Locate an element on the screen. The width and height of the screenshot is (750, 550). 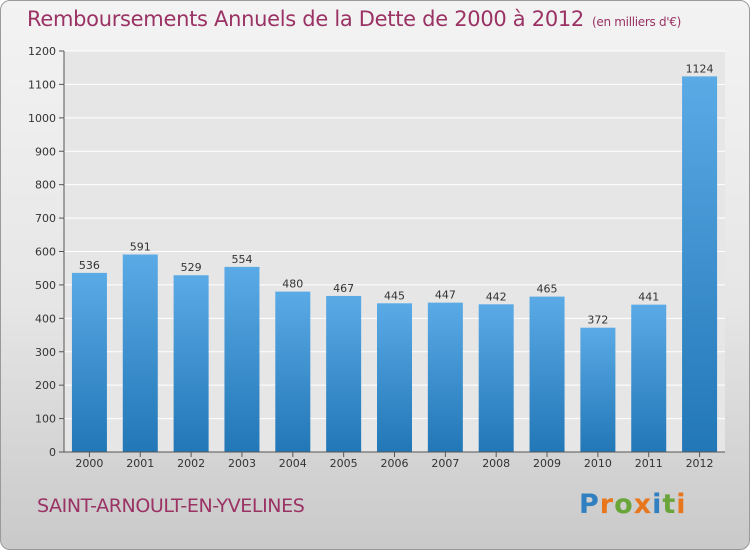
x-tick-label: 2002 is located at coordinates (191, 463).